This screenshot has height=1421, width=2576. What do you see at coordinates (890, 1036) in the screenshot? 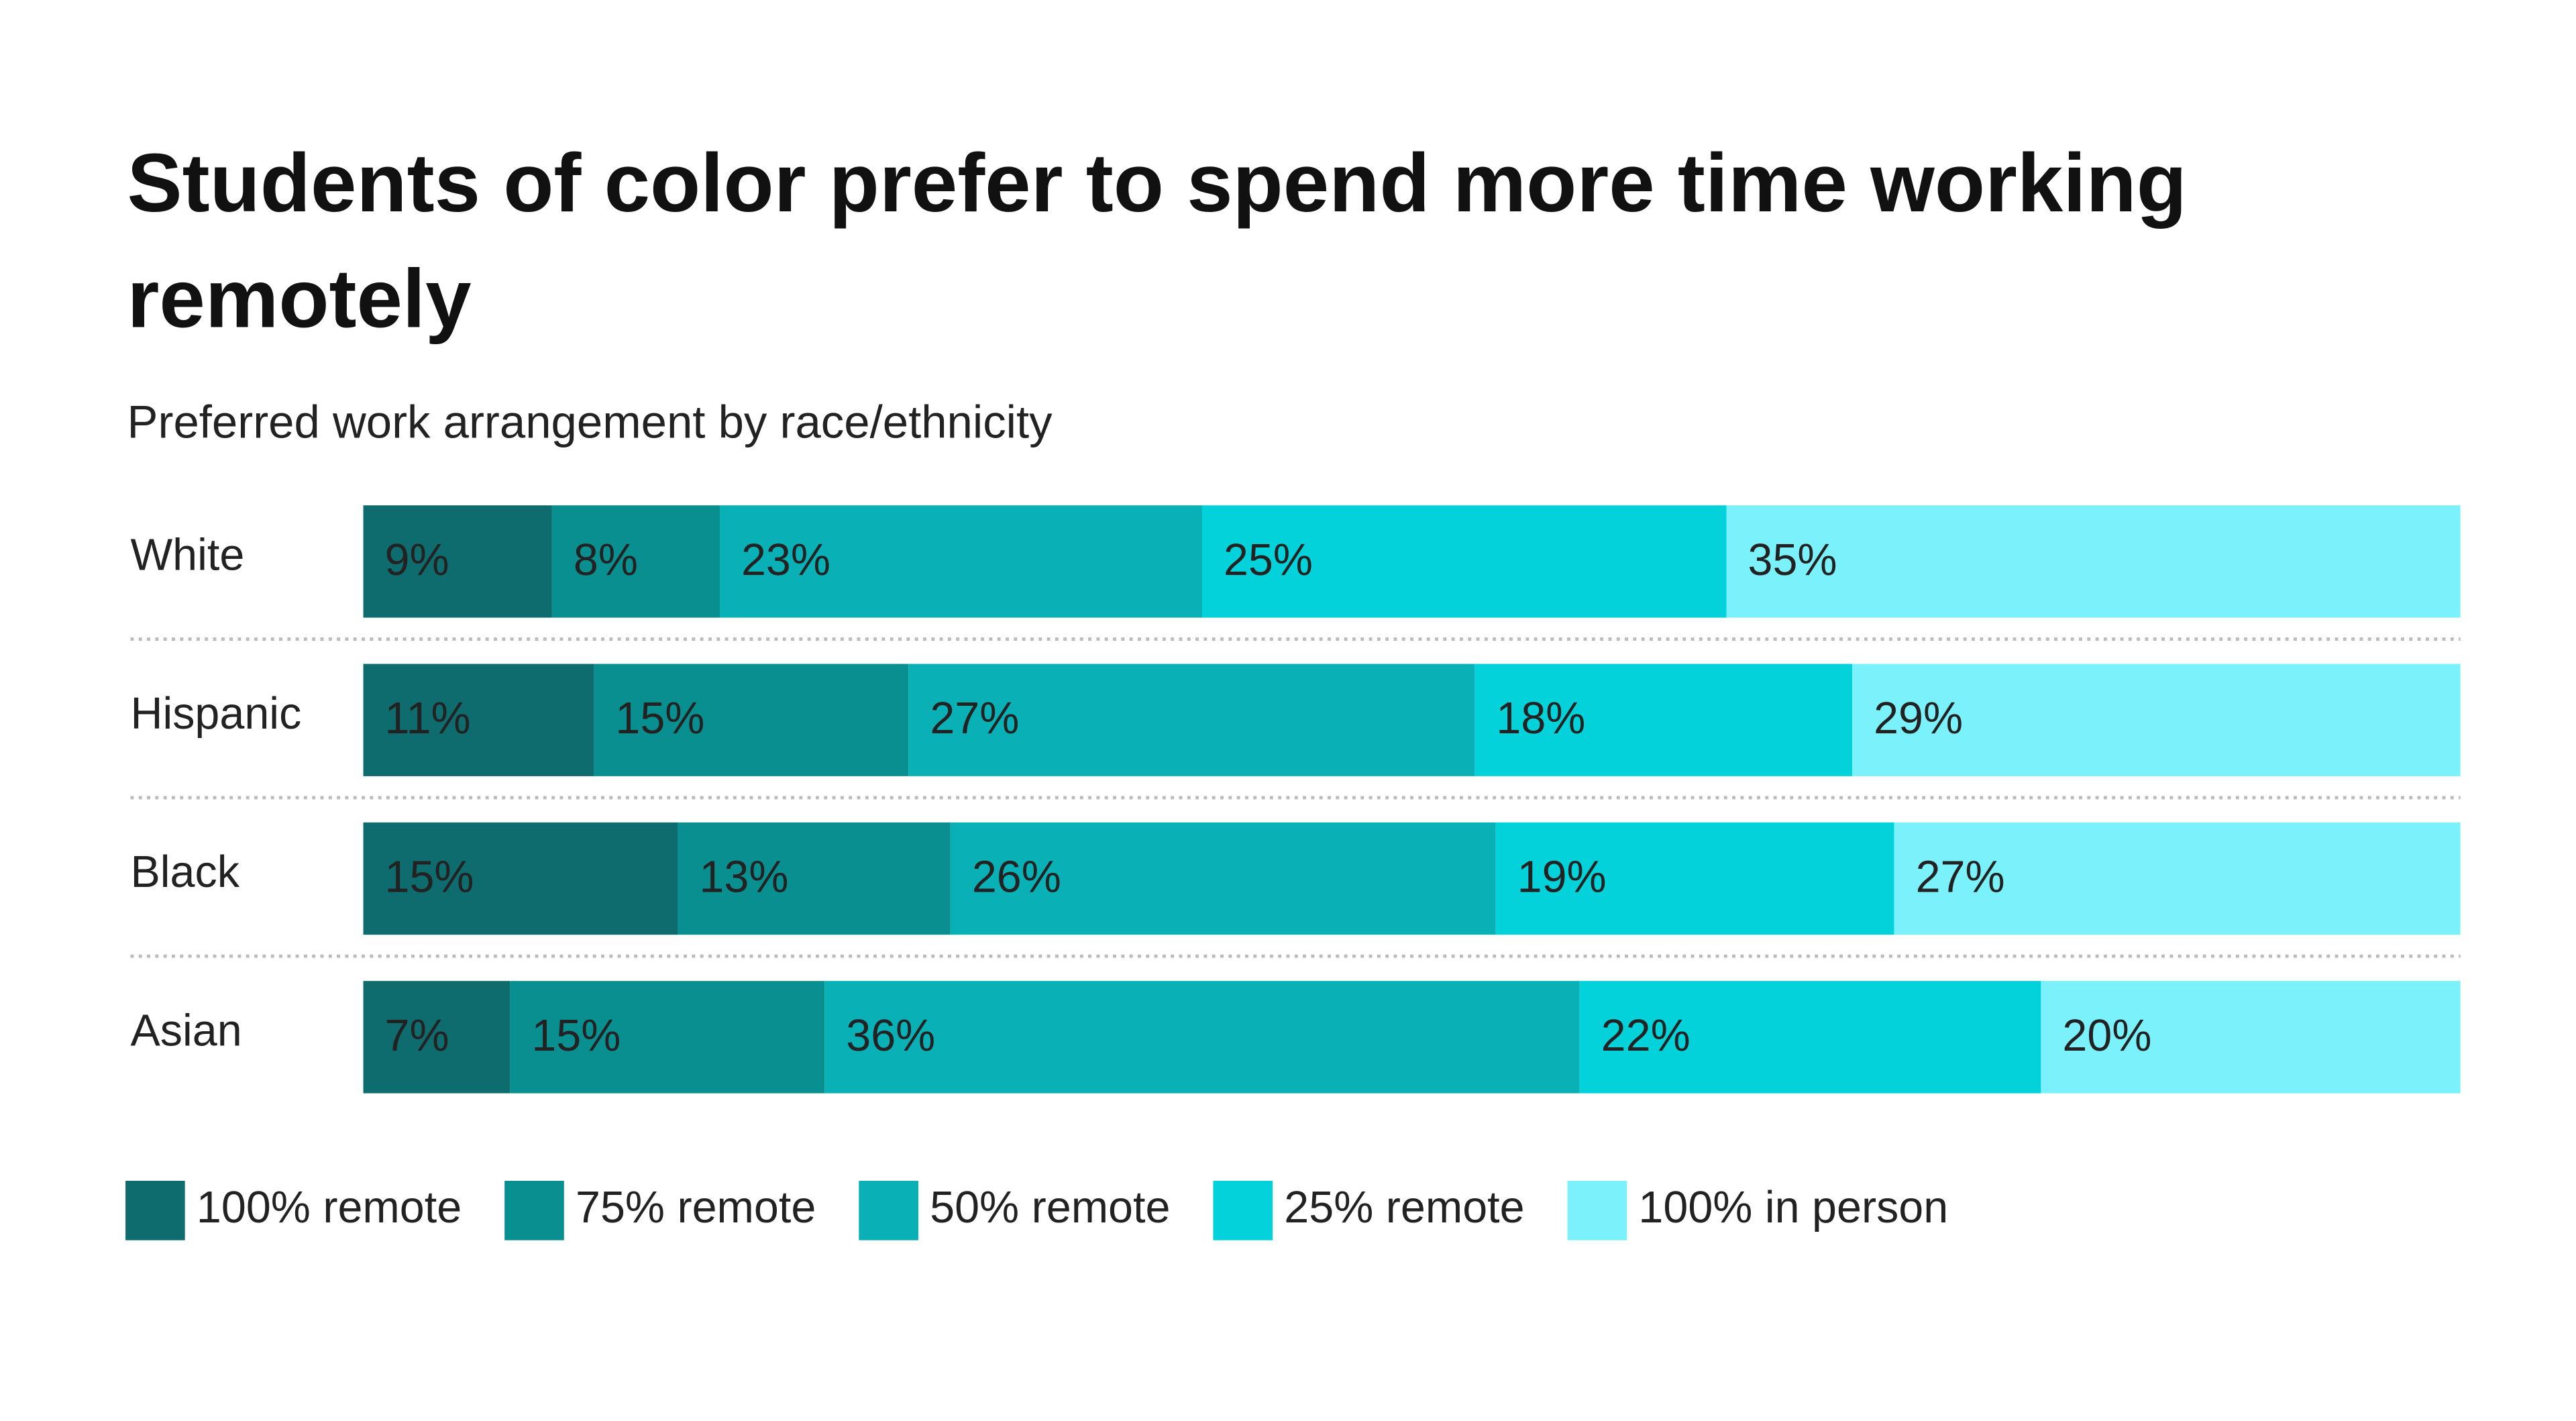
I see `value-label: 36%` at bounding box center [890, 1036].